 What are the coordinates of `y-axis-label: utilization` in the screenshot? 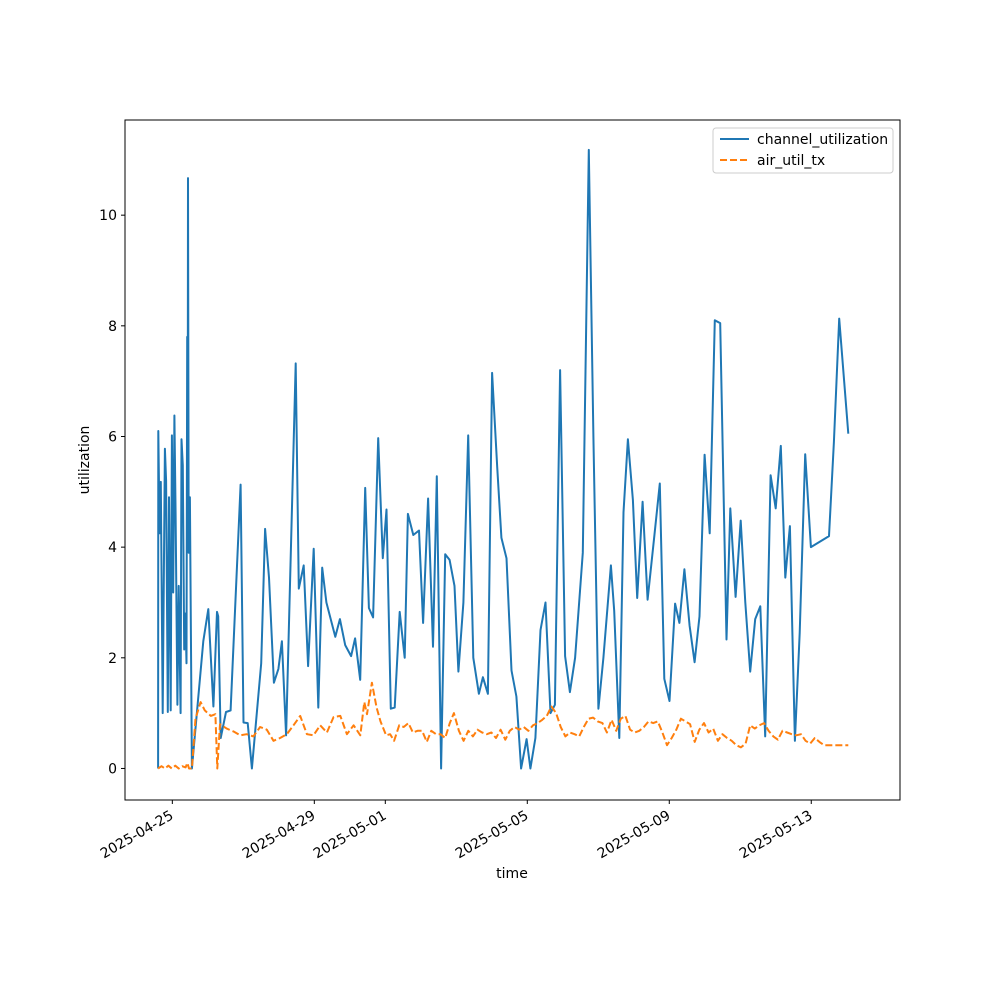 It's located at (85, 460).